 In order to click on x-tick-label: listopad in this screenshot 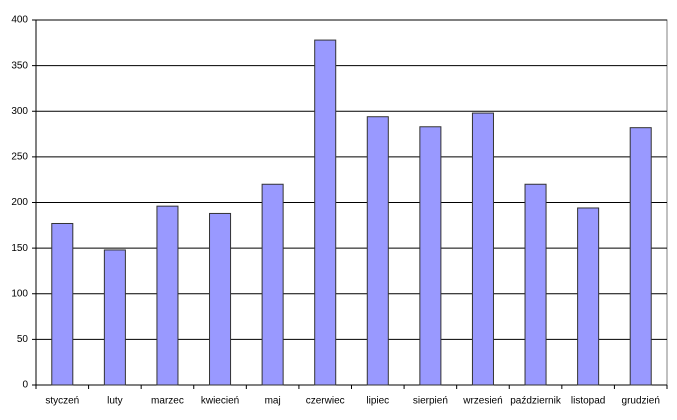, I will do `click(588, 401)`.